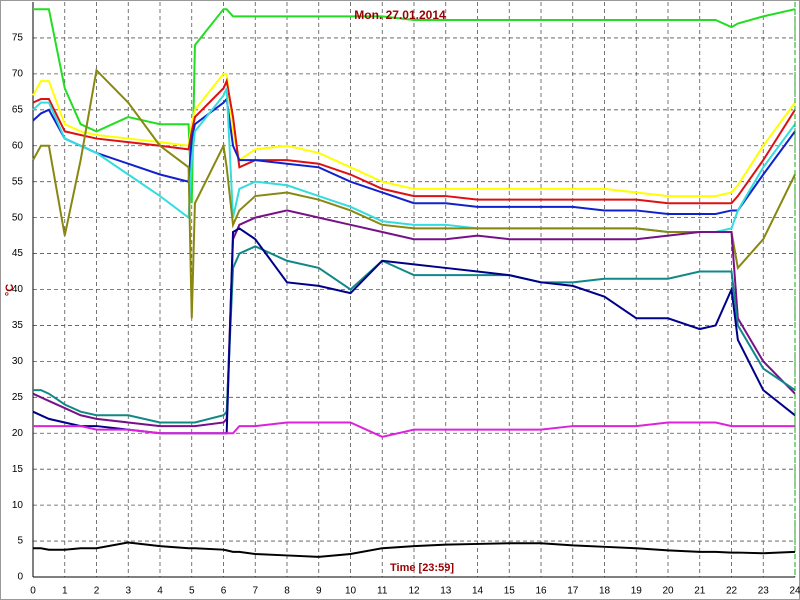 The width and height of the screenshot is (800, 600). I want to click on y-tick-label: 15, so click(18, 469).